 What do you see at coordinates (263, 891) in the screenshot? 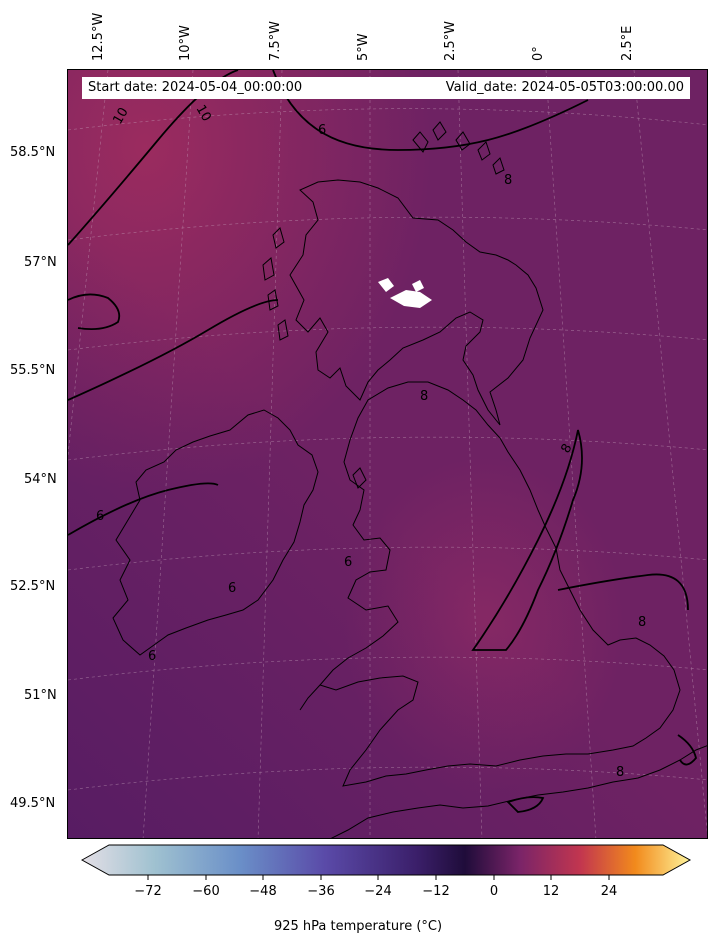
I see `colorbar-tick-label: −48` at bounding box center [263, 891].